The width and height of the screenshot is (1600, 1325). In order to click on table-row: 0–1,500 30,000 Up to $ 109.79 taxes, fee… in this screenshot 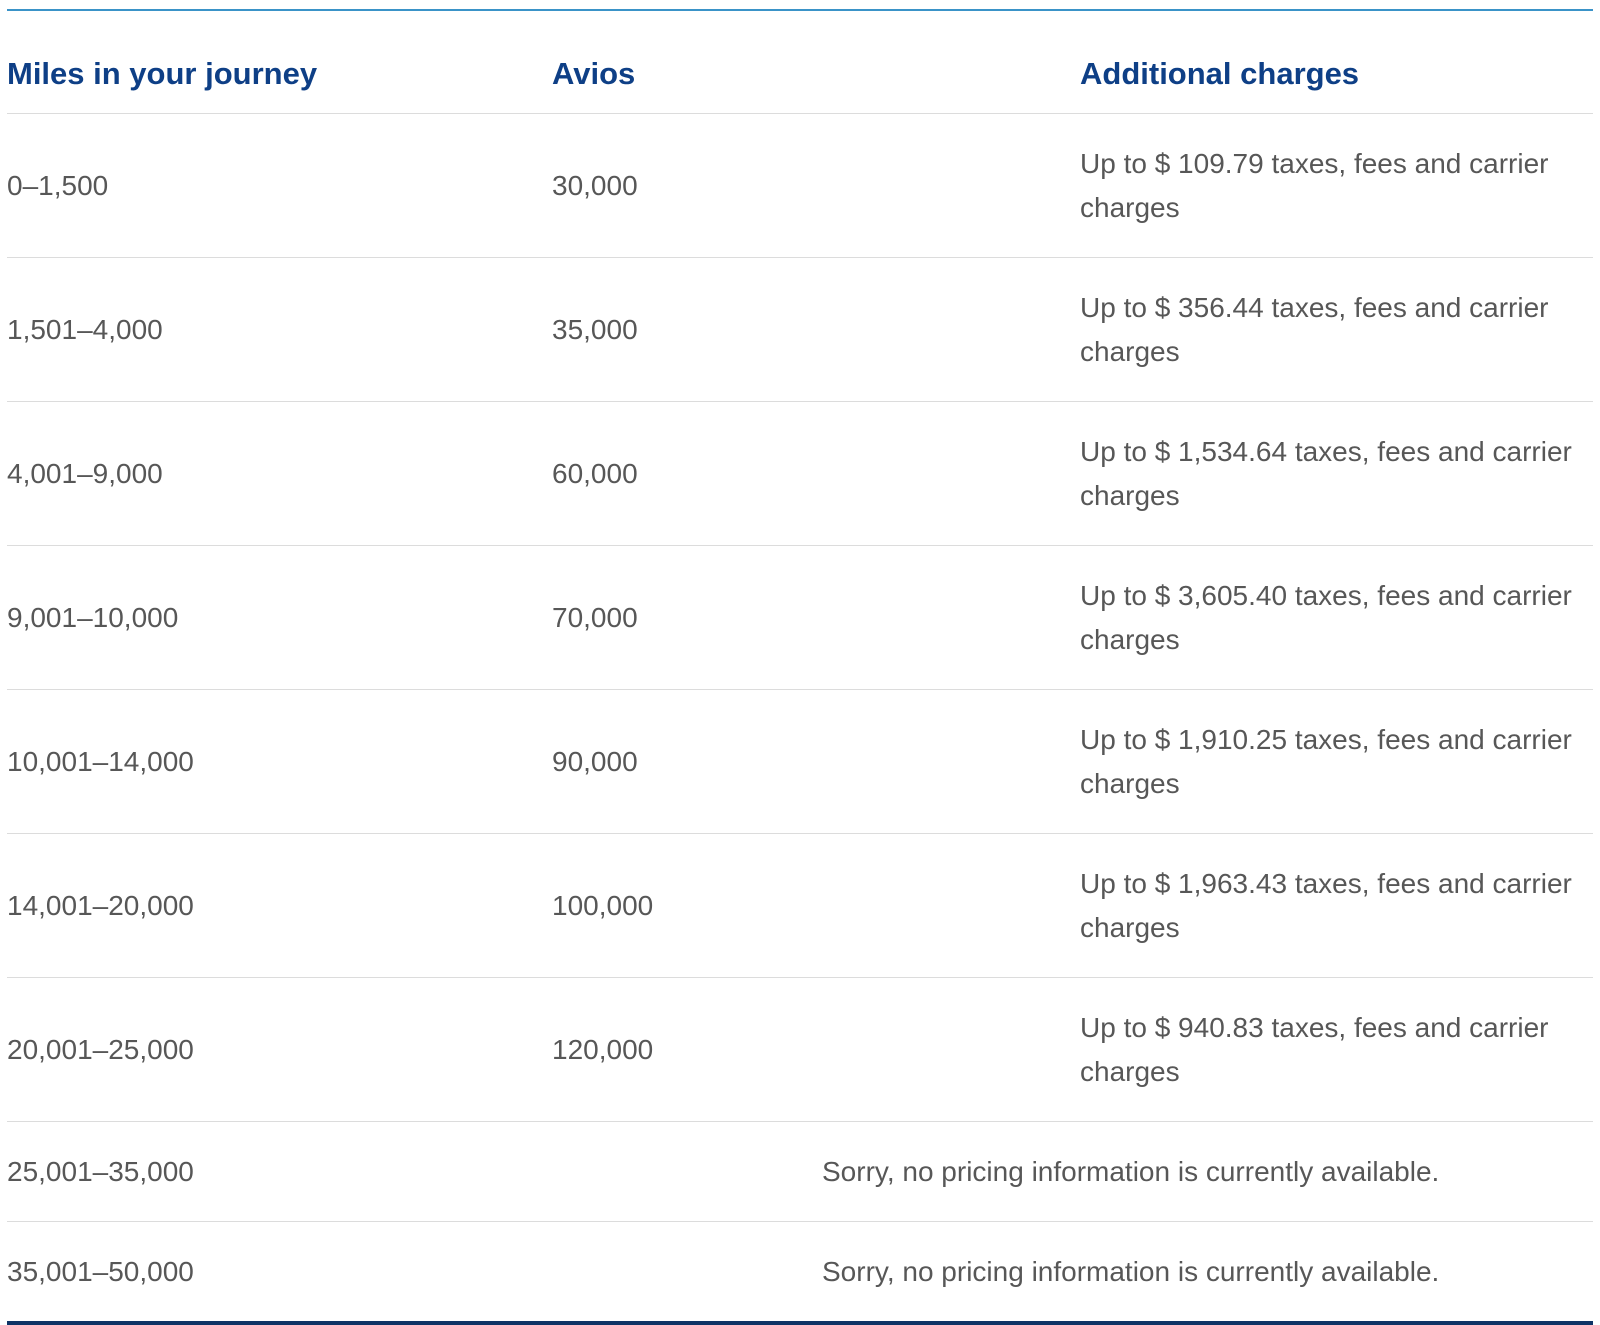, I will do `click(800, 186)`.